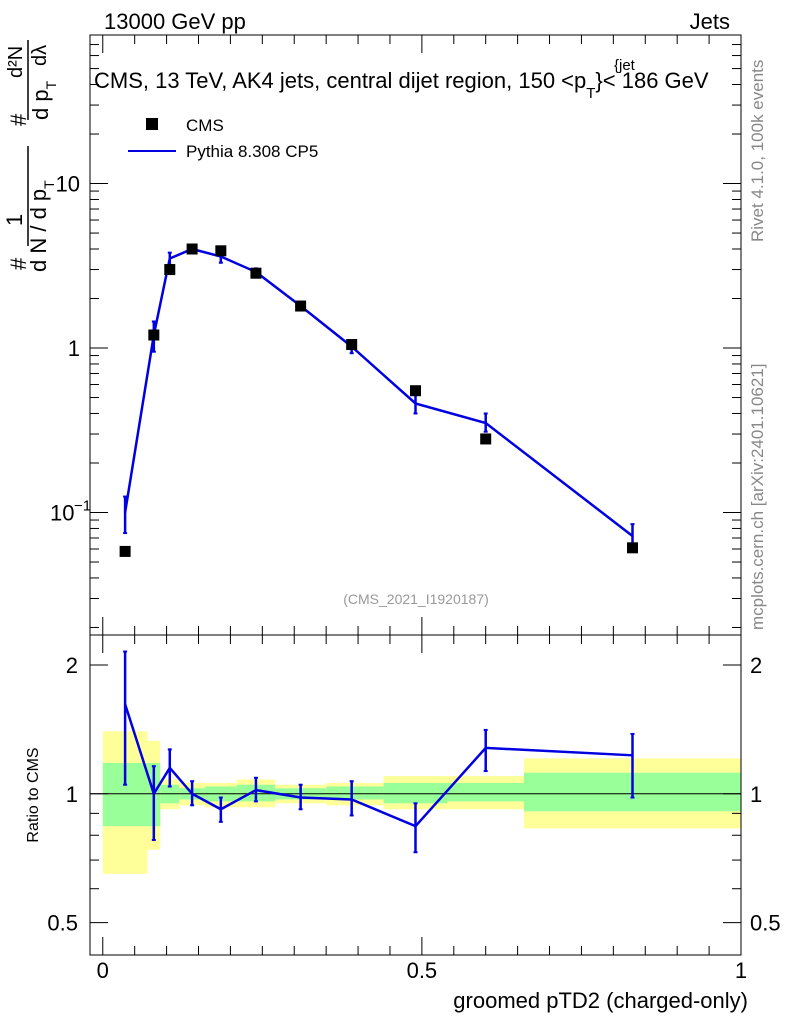  I want to click on ylabel-d2n: d²N, so click(16, 62).